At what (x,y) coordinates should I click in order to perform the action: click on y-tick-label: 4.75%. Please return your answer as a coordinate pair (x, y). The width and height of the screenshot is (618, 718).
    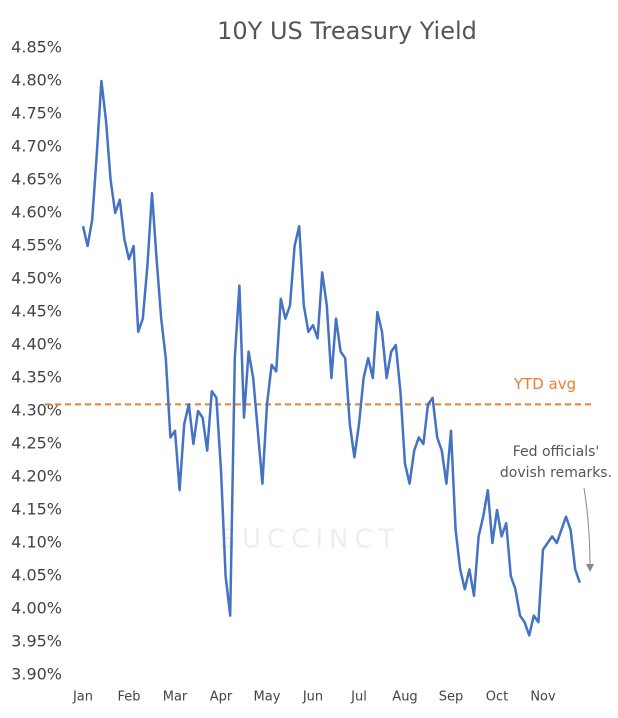
    Looking at the image, I should click on (36, 113).